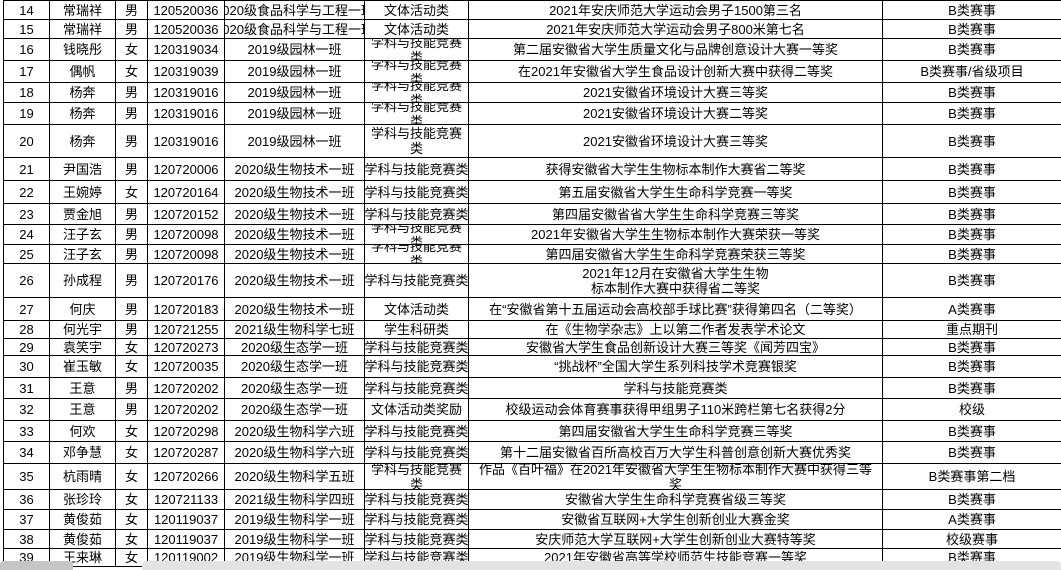 The width and height of the screenshot is (1061, 570). I want to click on class-cell: 2019级生物科学一班, so click(295, 520).